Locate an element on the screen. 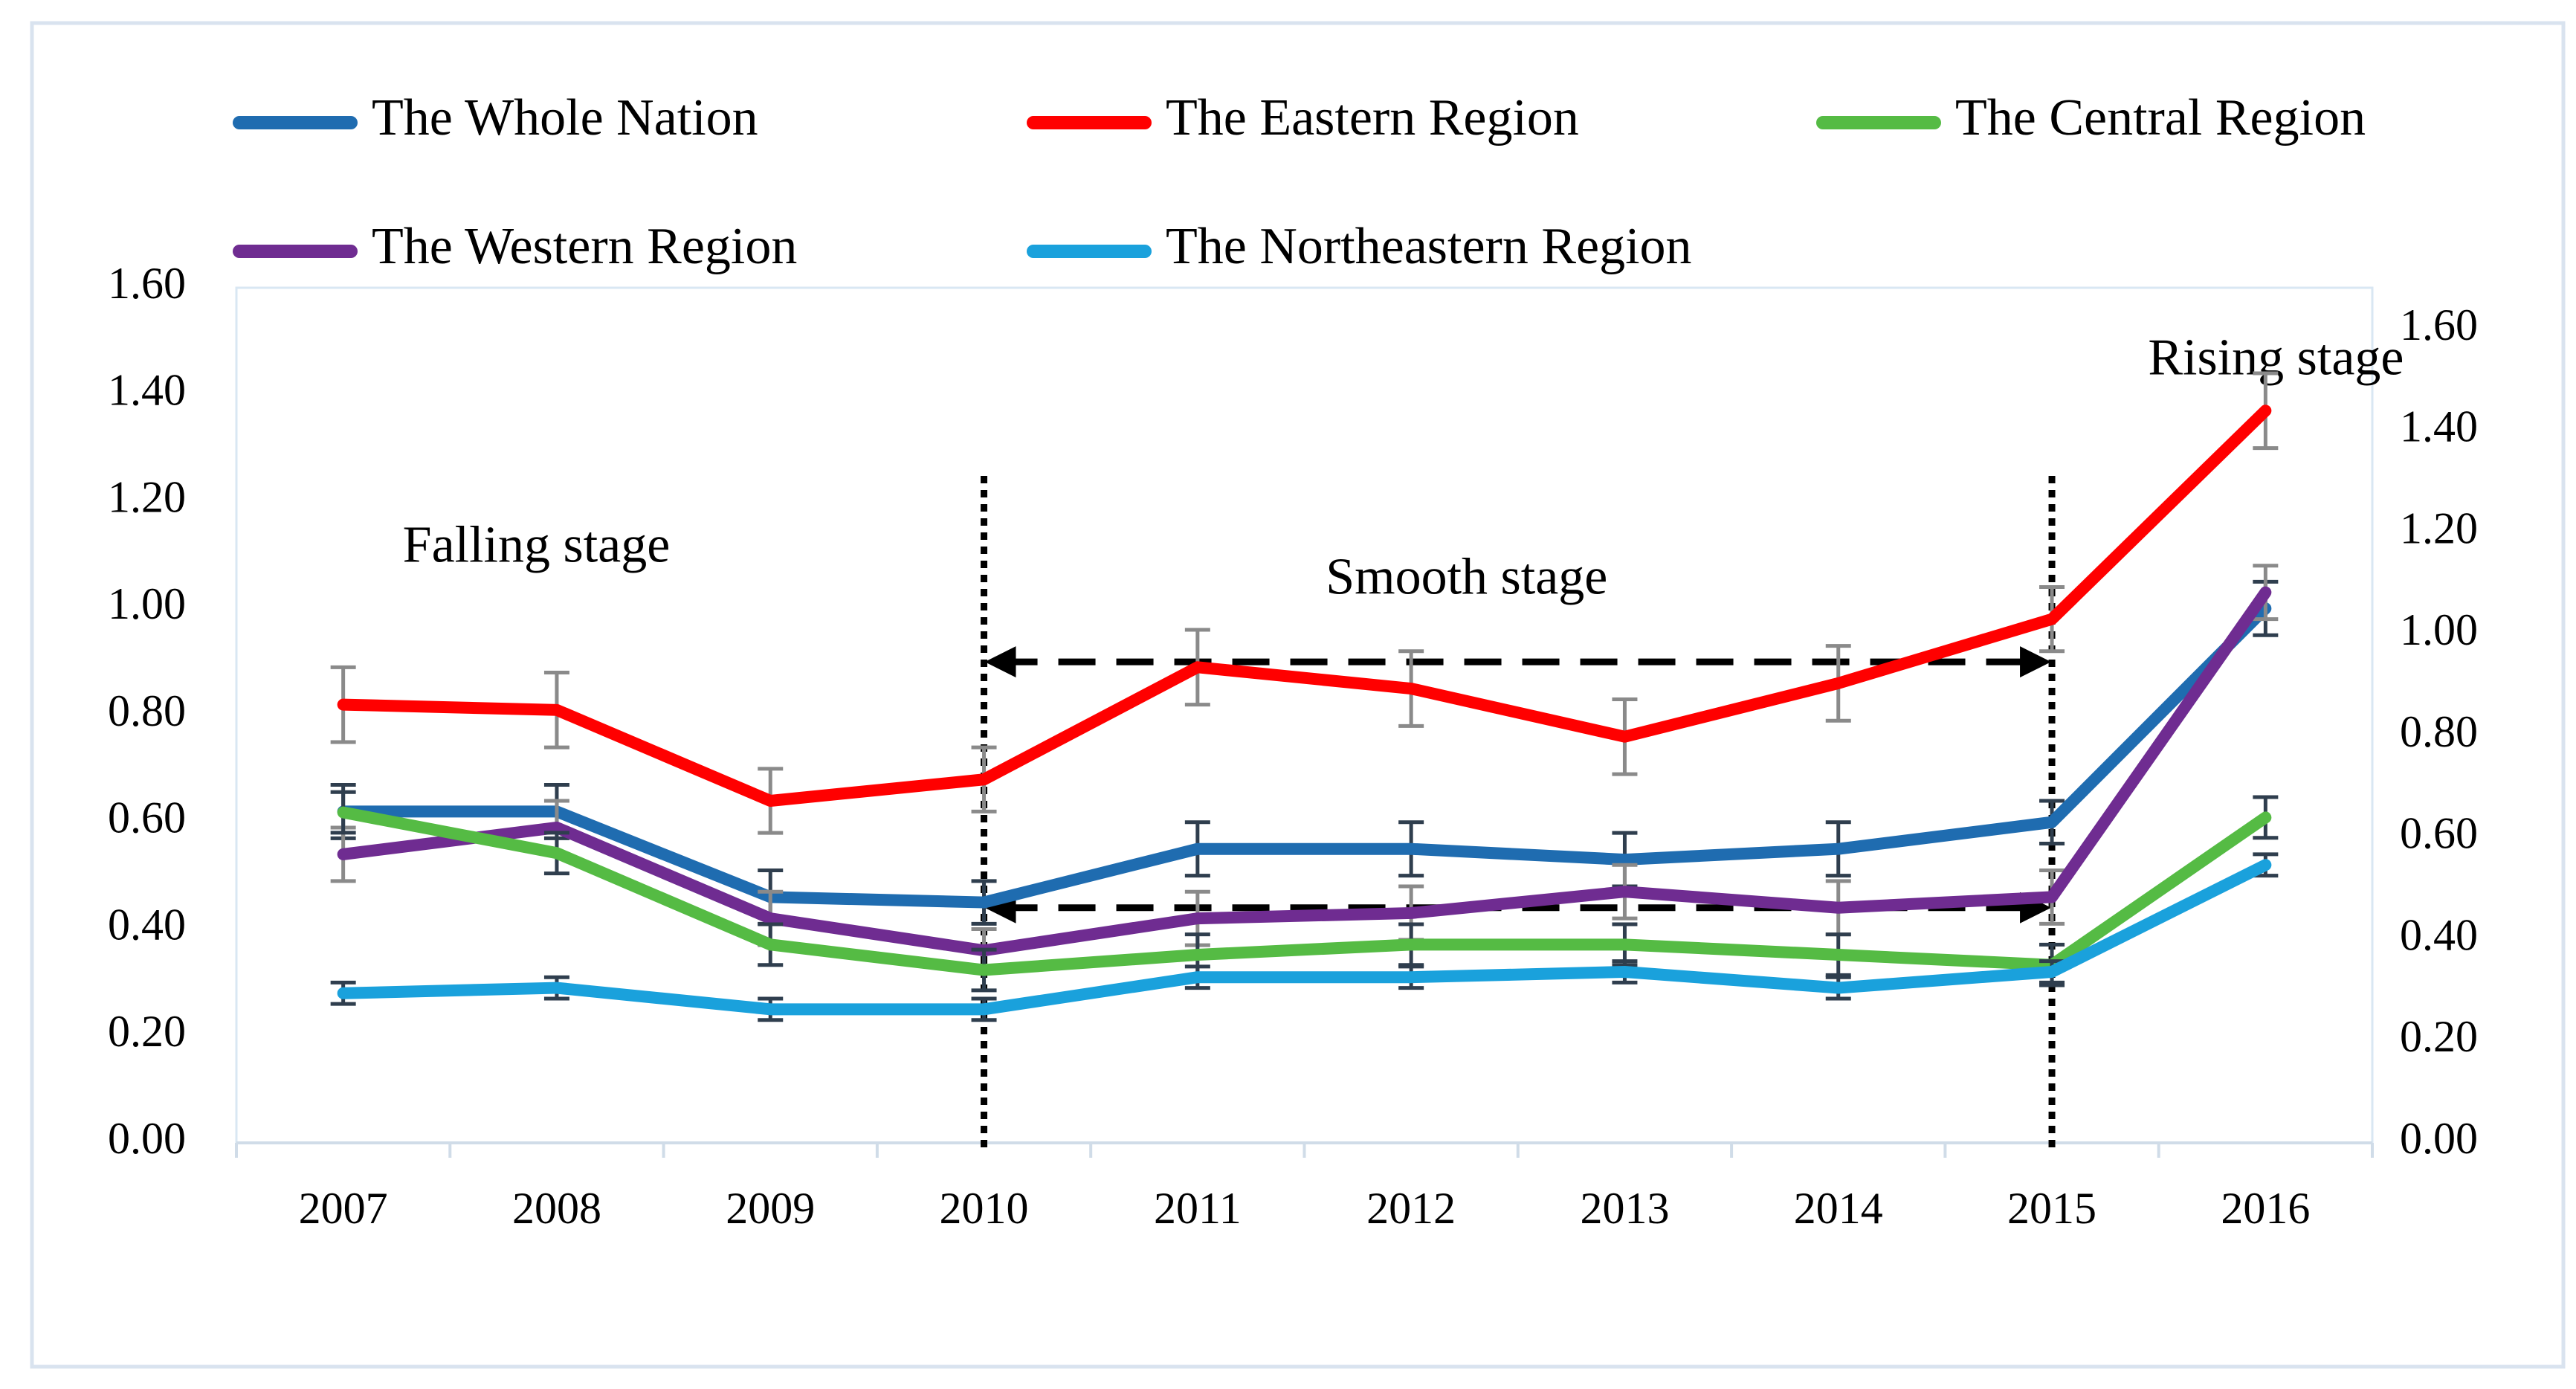 The height and width of the screenshot is (1389, 2576). x-tick-label: 2009 is located at coordinates (770, 1208).